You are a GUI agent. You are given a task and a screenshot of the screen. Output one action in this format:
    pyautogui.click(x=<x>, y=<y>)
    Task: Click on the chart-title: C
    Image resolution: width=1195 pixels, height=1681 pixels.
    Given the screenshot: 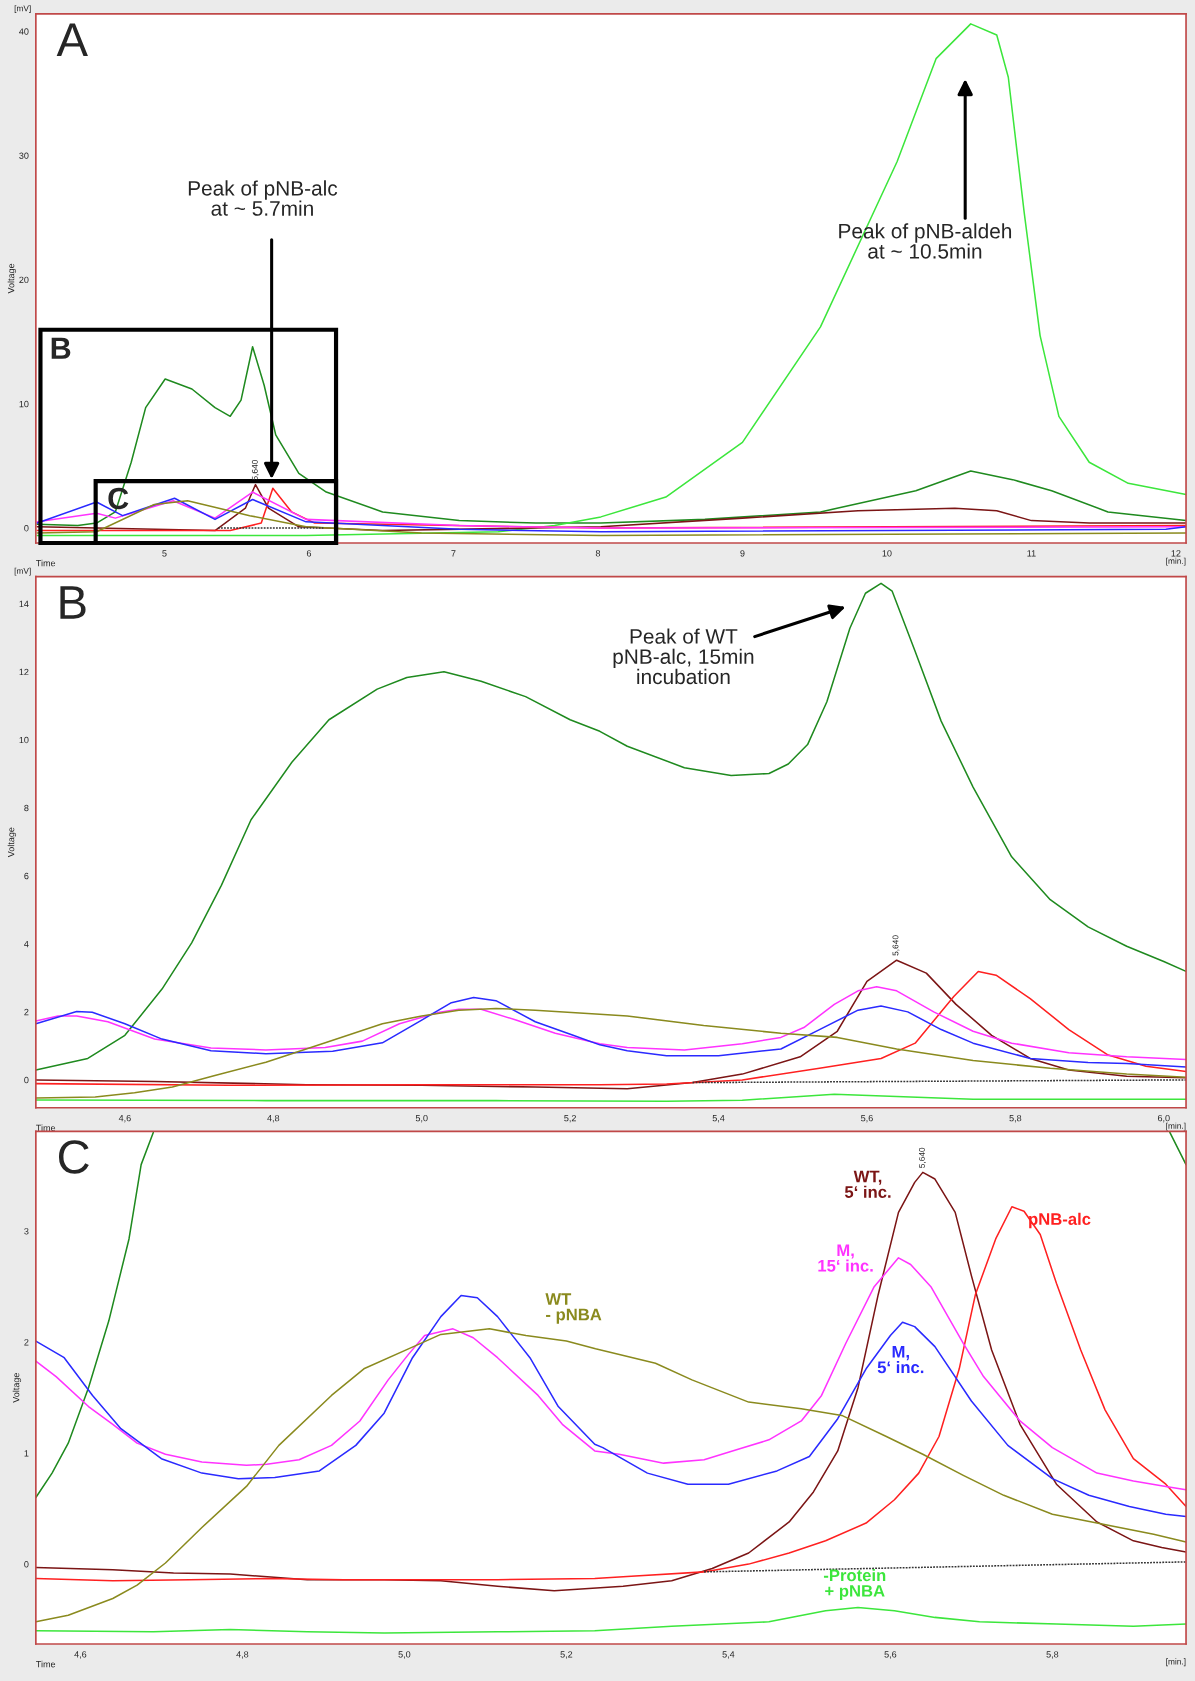 What is the action you would take?
    pyautogui.click(x=73, y=1157)
    